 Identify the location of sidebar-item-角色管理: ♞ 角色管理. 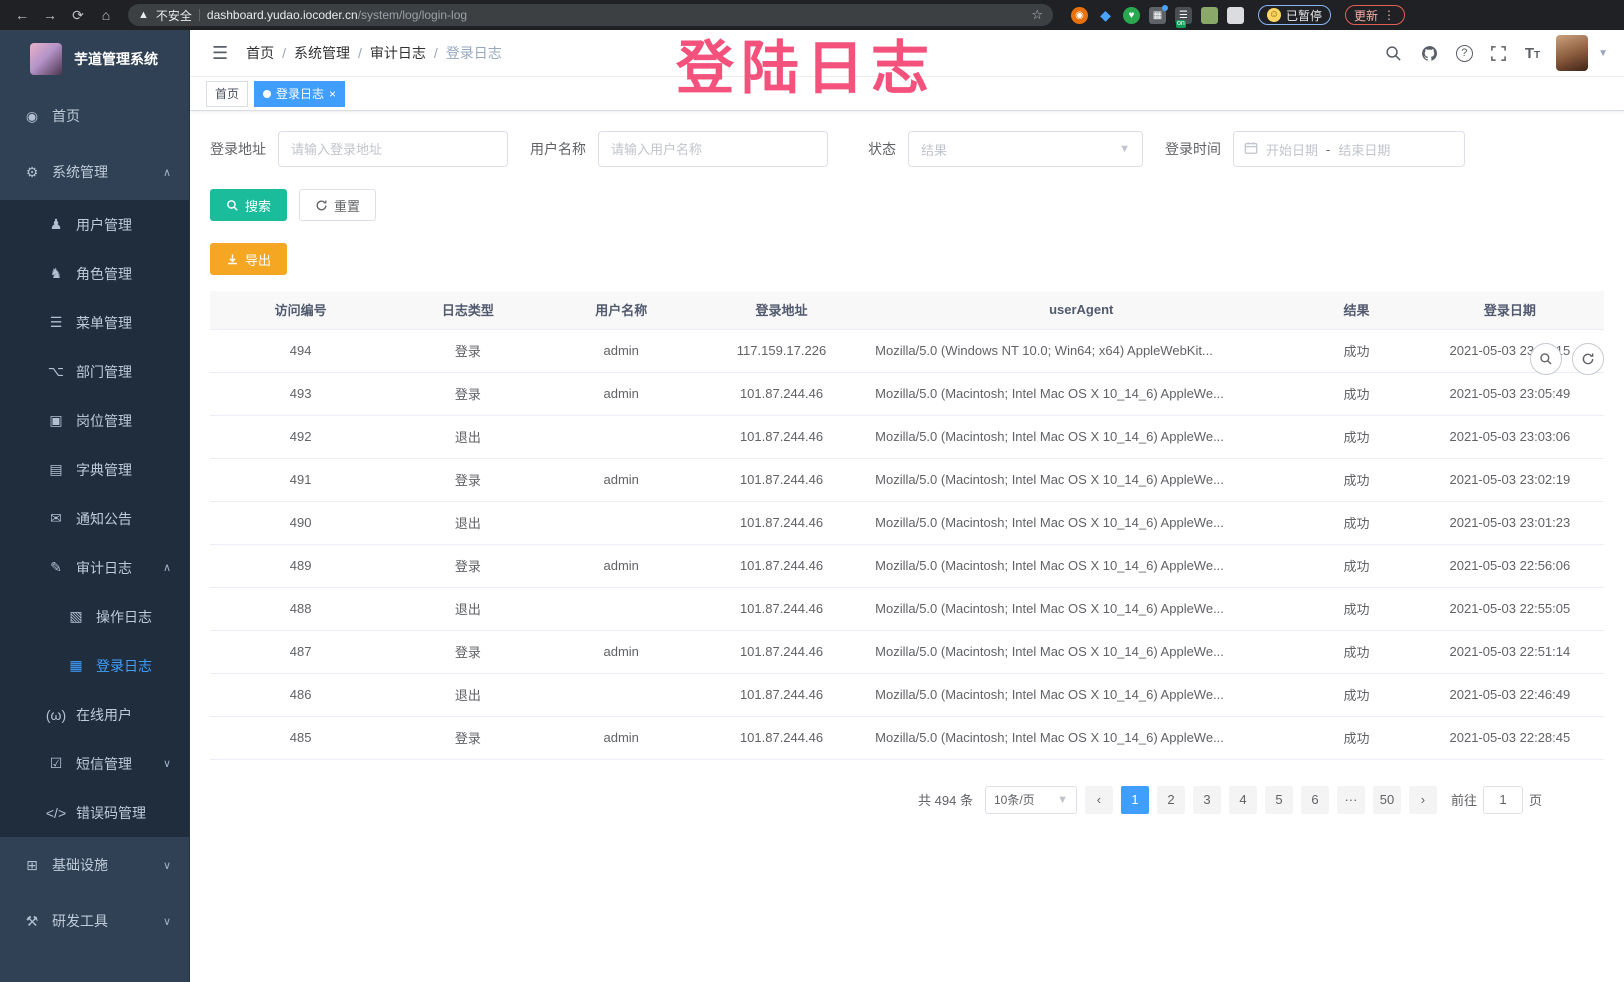
(94, 273).